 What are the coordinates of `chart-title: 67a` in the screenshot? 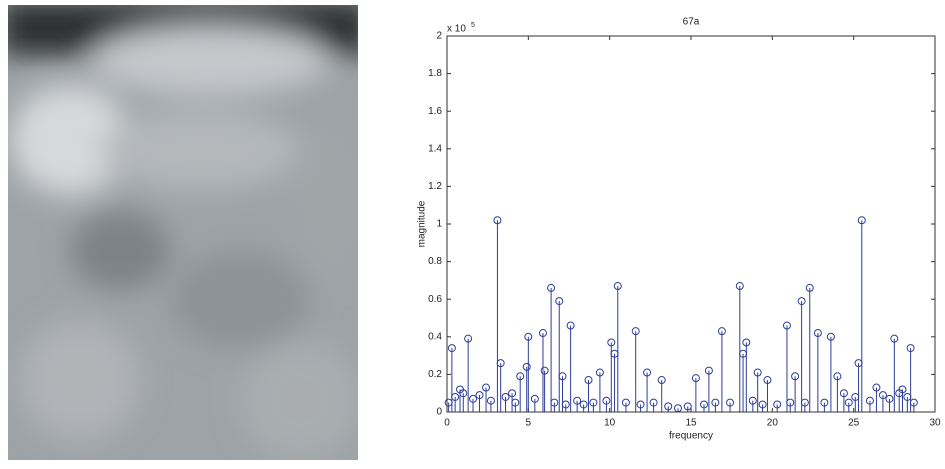 It's located at (691, 22).